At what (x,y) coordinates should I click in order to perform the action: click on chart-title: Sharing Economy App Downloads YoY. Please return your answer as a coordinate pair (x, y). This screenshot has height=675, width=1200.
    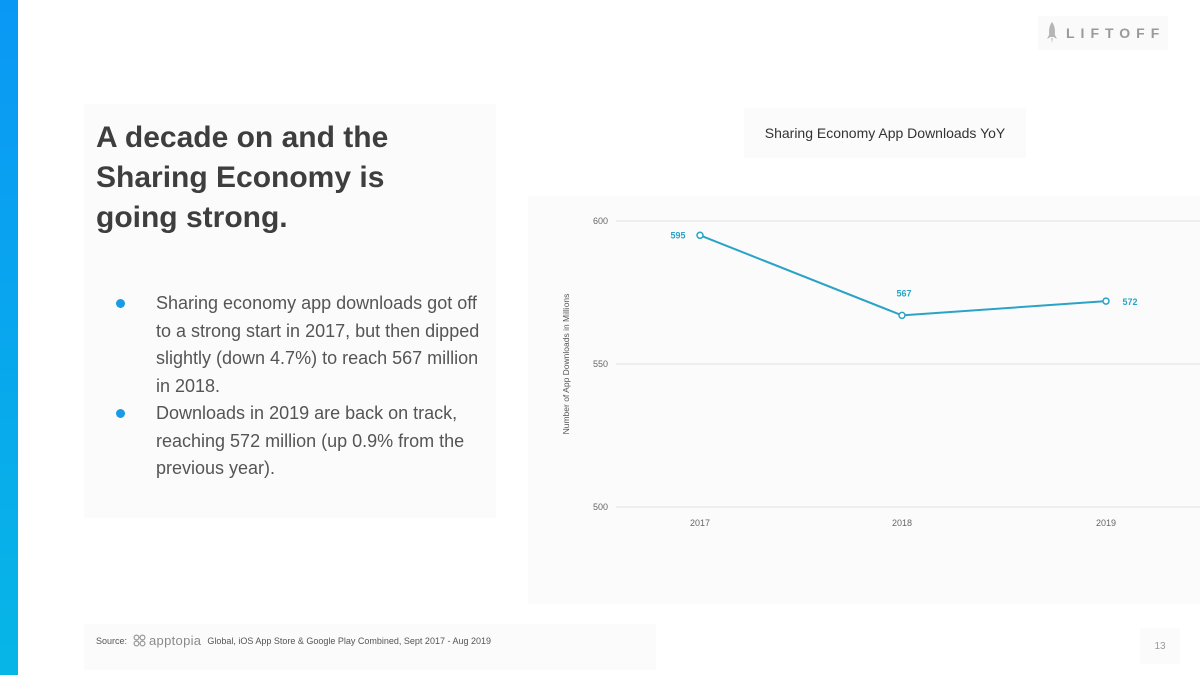
    Looking at the image, I should click on (885, 133).